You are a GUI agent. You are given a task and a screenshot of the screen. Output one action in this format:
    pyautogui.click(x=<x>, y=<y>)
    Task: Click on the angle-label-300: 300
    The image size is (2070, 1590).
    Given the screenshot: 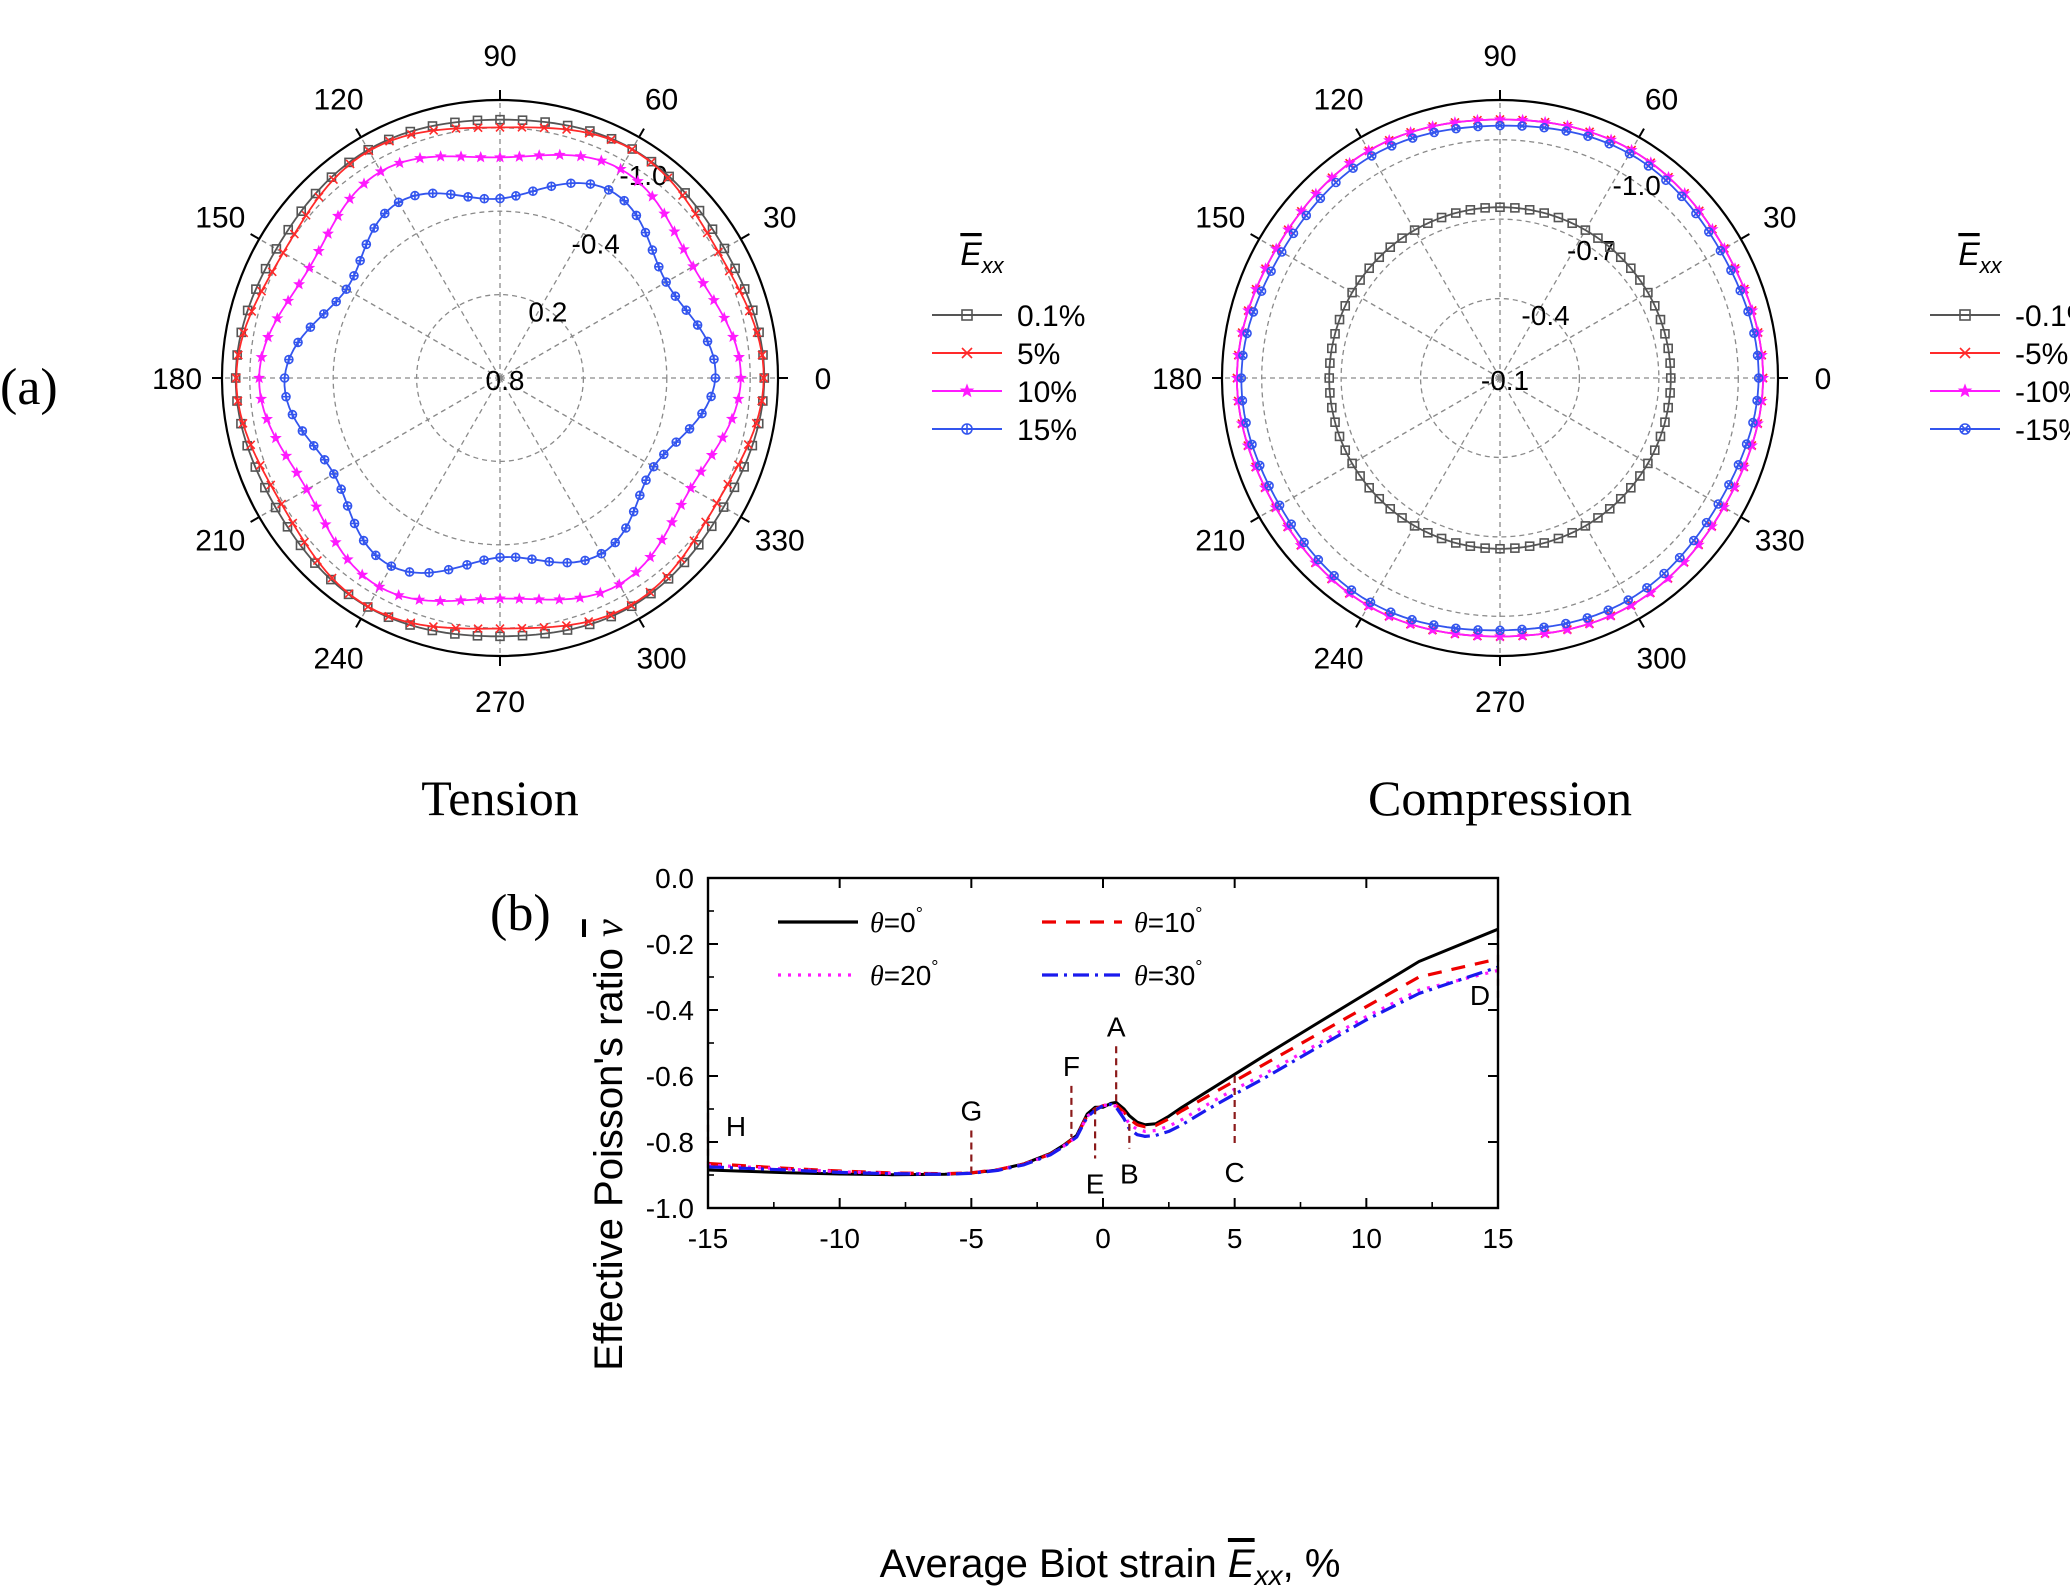 What is the action you would take?
    pyautogui.click(x=1661, y=659)
    